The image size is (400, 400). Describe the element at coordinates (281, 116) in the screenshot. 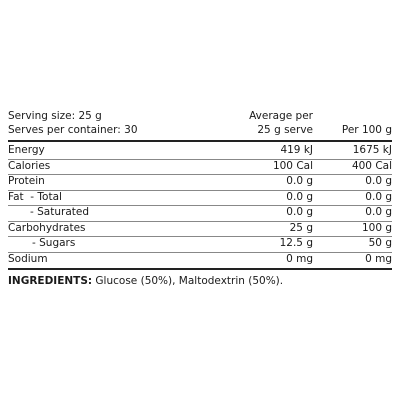

I see `column-heading: Average per` at that location.